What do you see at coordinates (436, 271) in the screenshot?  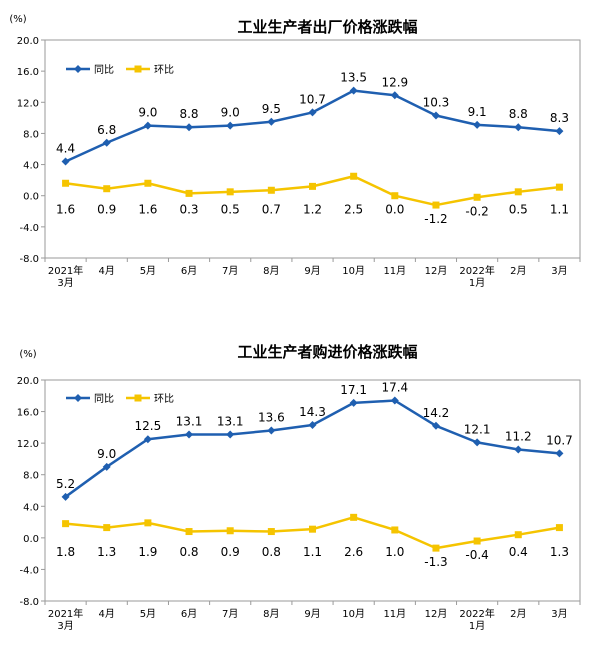 I see `chart1-x-tick-label-line: 12月` at bounding box center [436, 271].